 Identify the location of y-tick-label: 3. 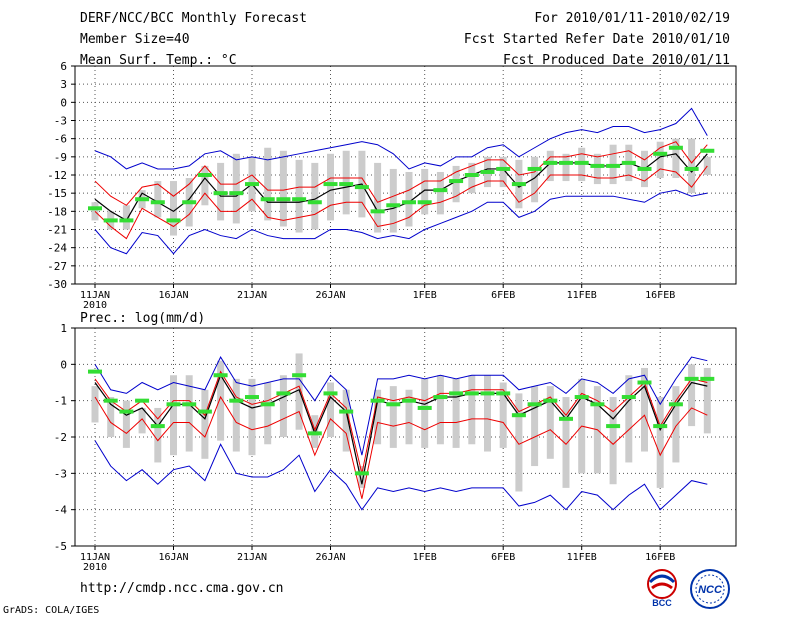
(63, 84).